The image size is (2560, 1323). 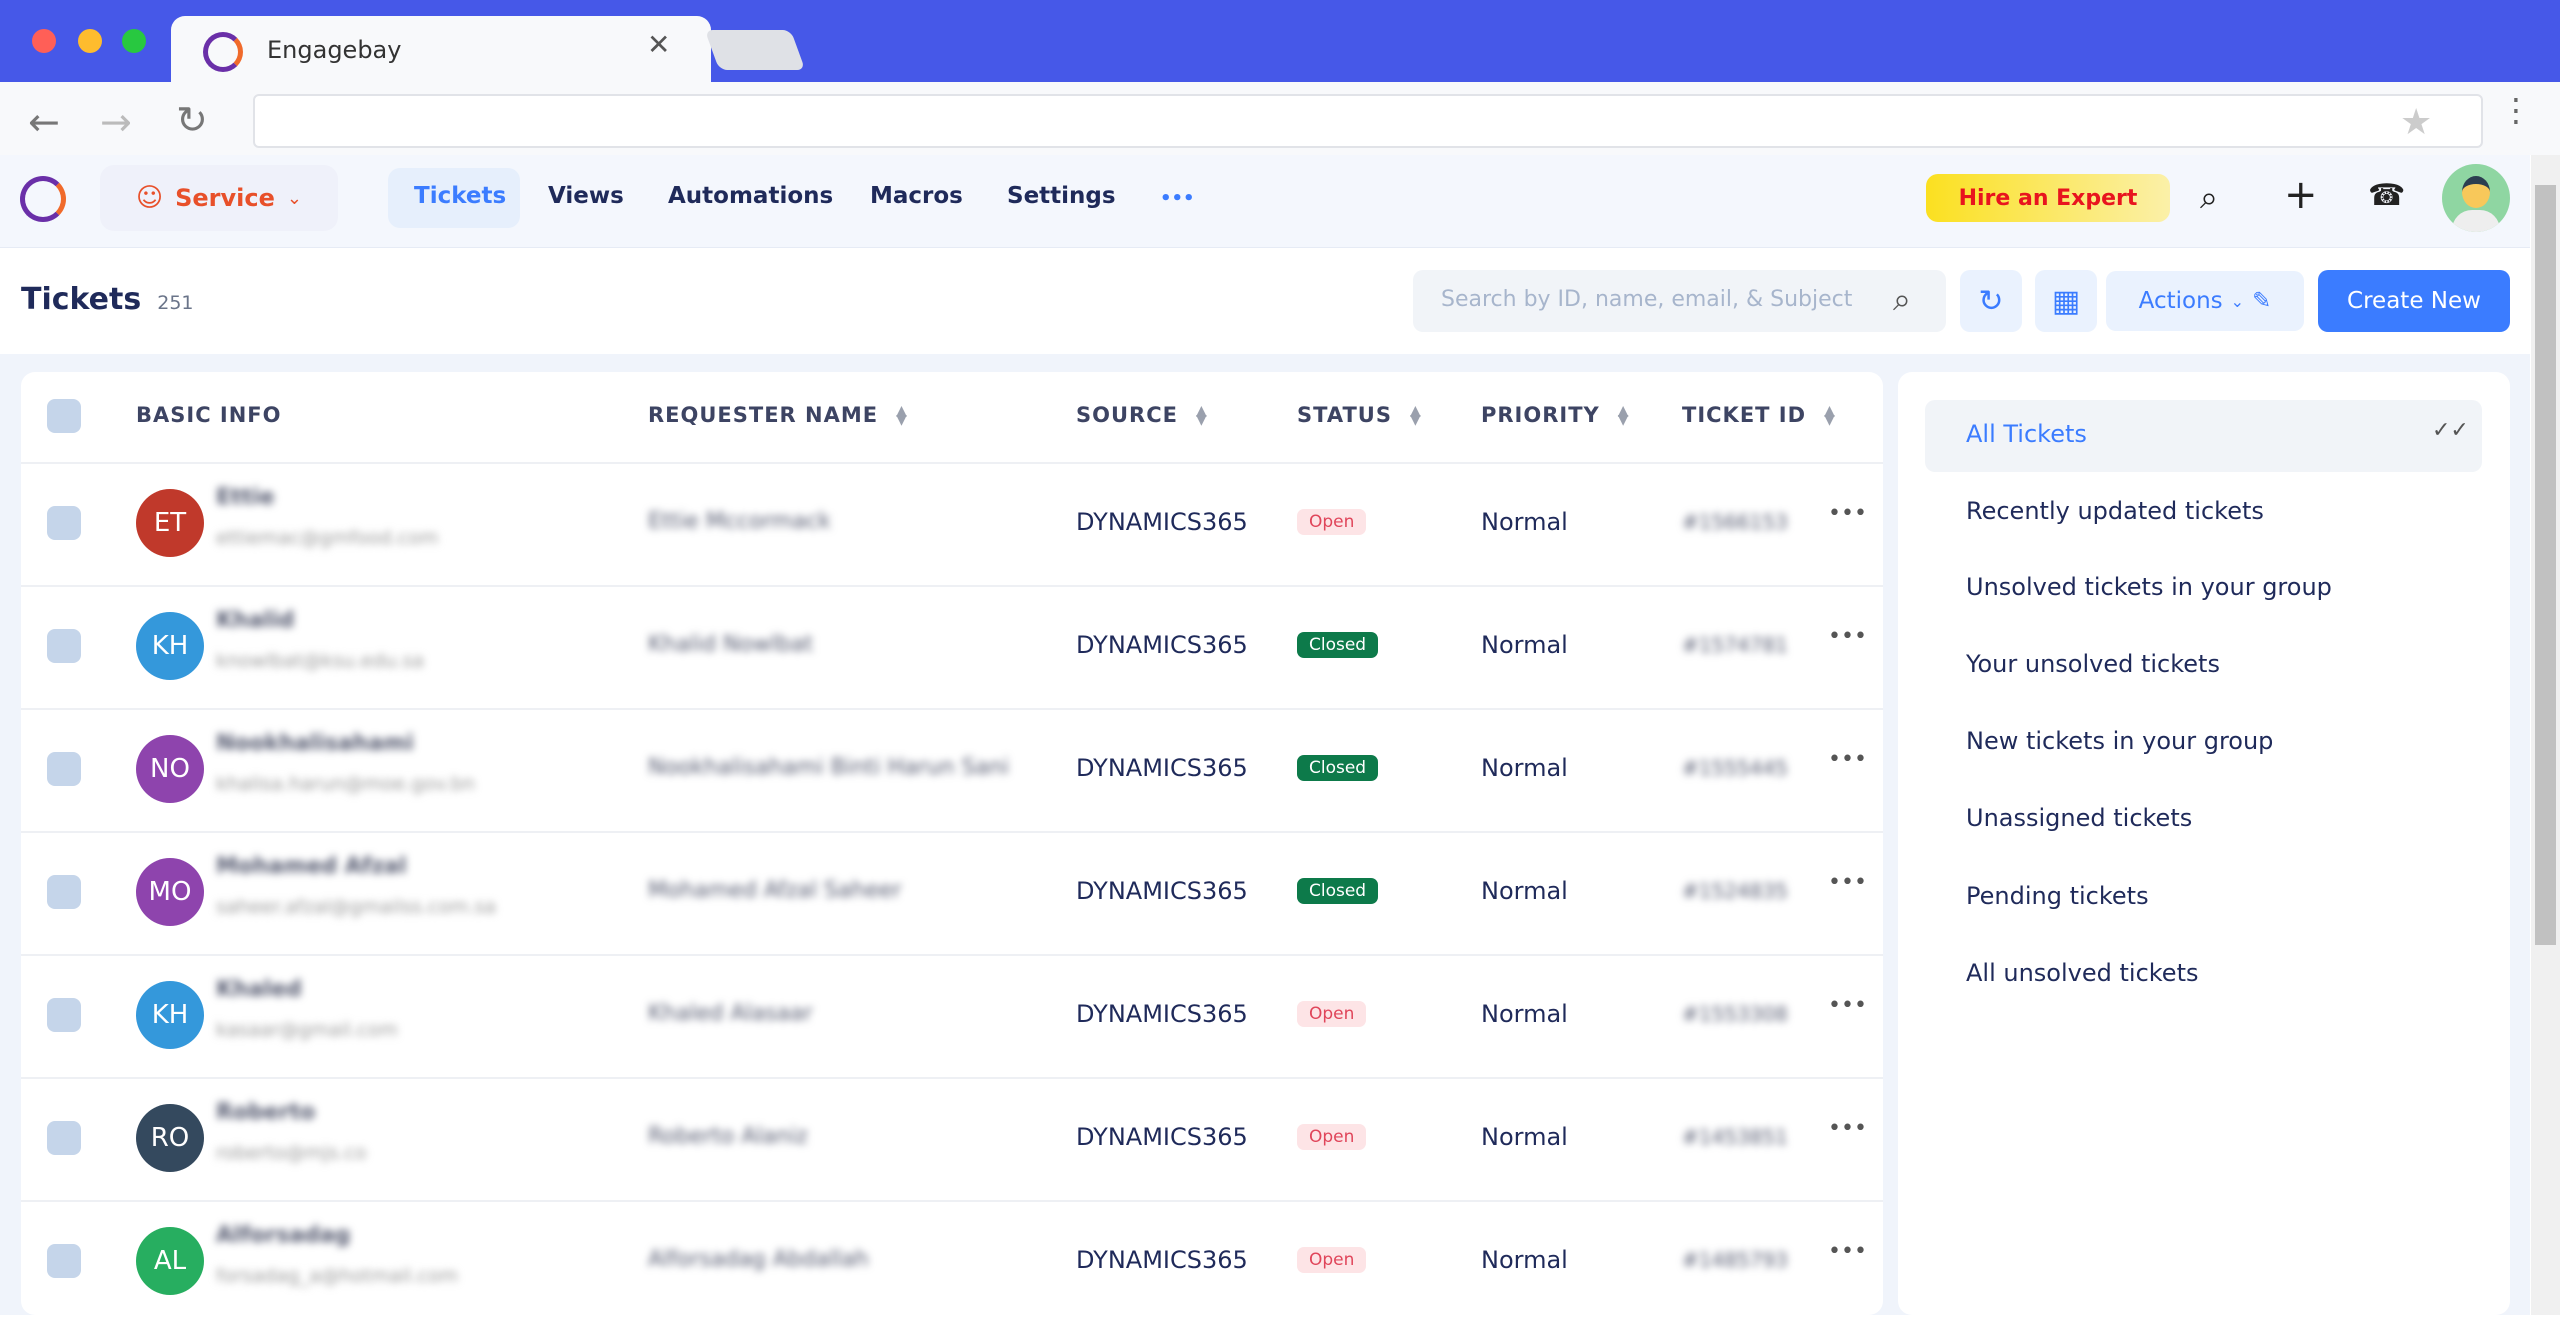 I want to click on nav-macros: Macros, so click(x=916, y=196).